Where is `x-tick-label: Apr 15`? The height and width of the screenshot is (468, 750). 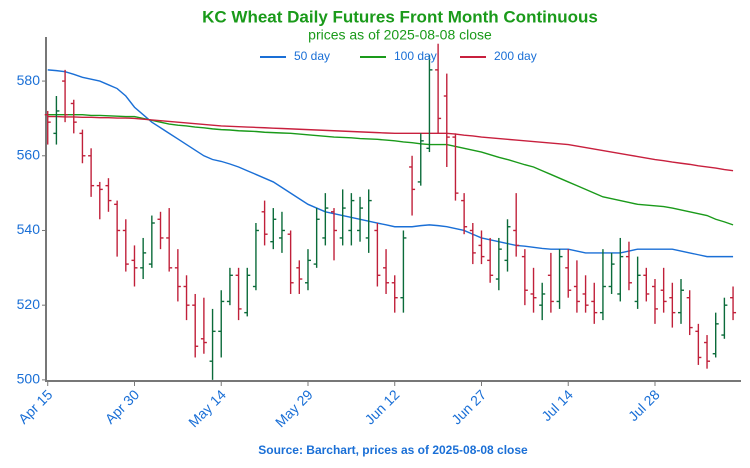
x-tick-label: Apr 15 is located at coordinates (35, 406).